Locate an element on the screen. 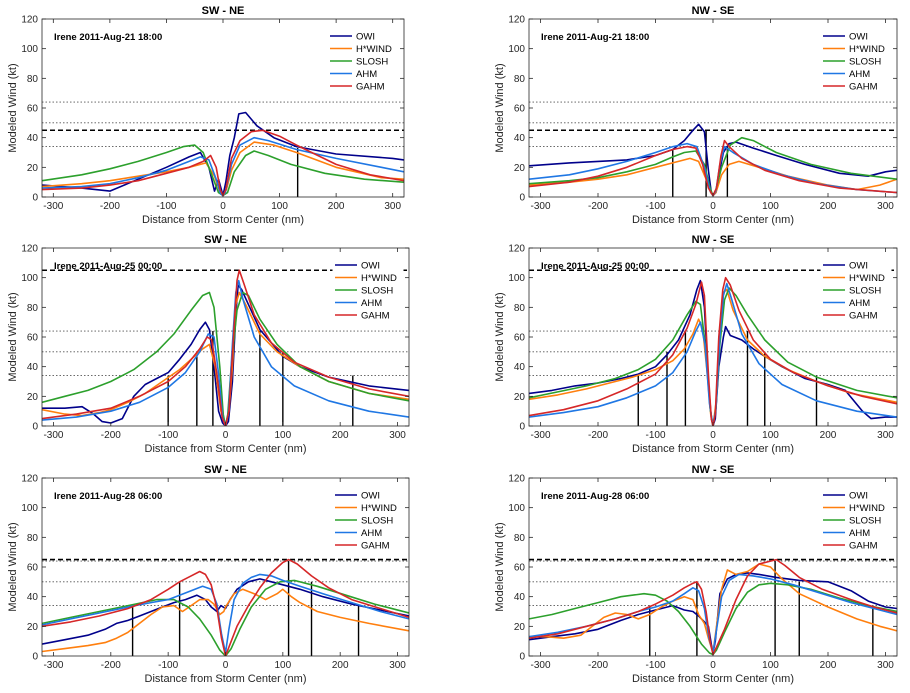  series-line-gahm is located at coordinates (713, 168).